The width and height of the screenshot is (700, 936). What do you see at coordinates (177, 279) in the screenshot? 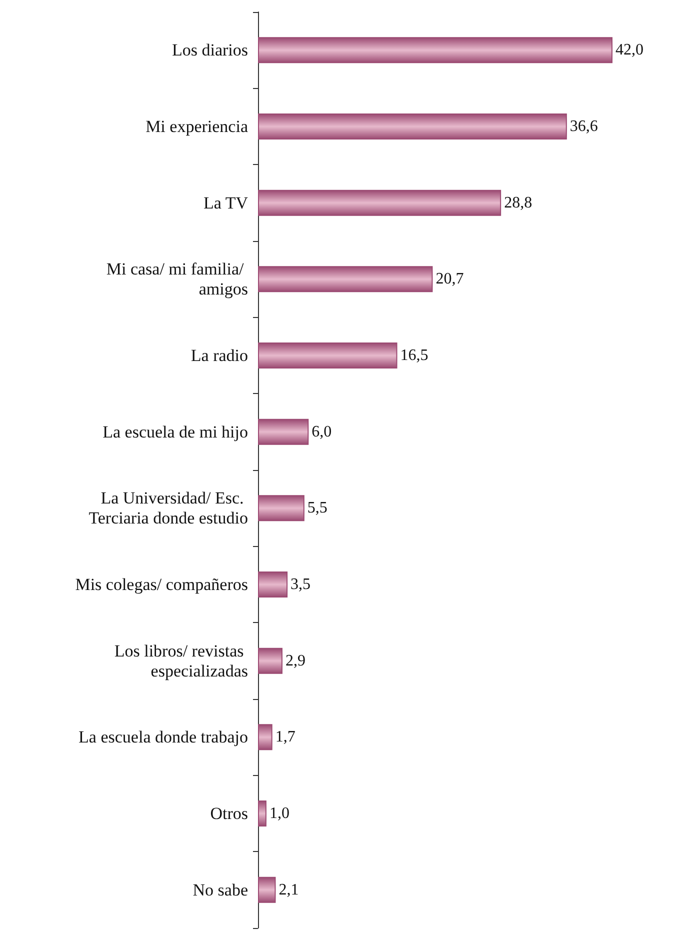
I see `y-tick-label: Mi casa/ mi familia/ amigos` at bounding box center [177, 279].